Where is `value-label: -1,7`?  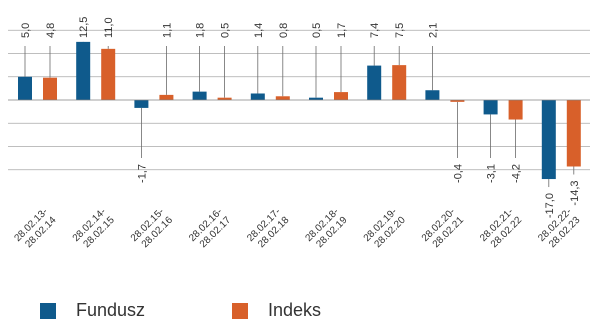 value-label: -1,7 is located at coordinates (142, 173).